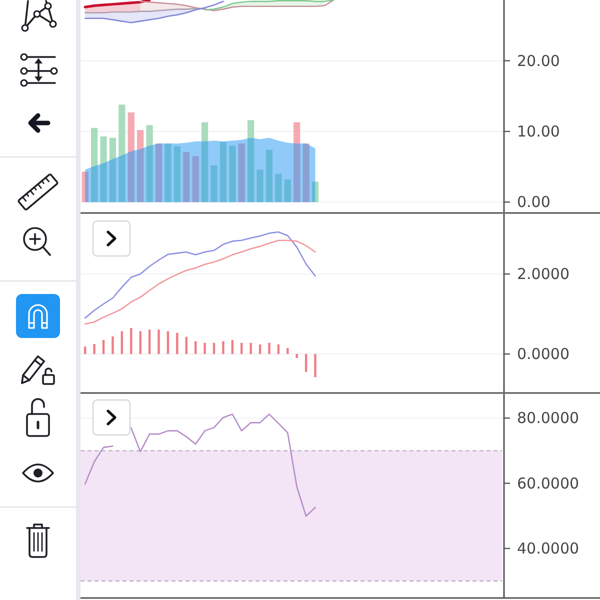 This screenshot has width=600, height=600. Describe the element at coordinates (533, 202) in the screenshot. I see `y-tick-label: 0.00` at that location.